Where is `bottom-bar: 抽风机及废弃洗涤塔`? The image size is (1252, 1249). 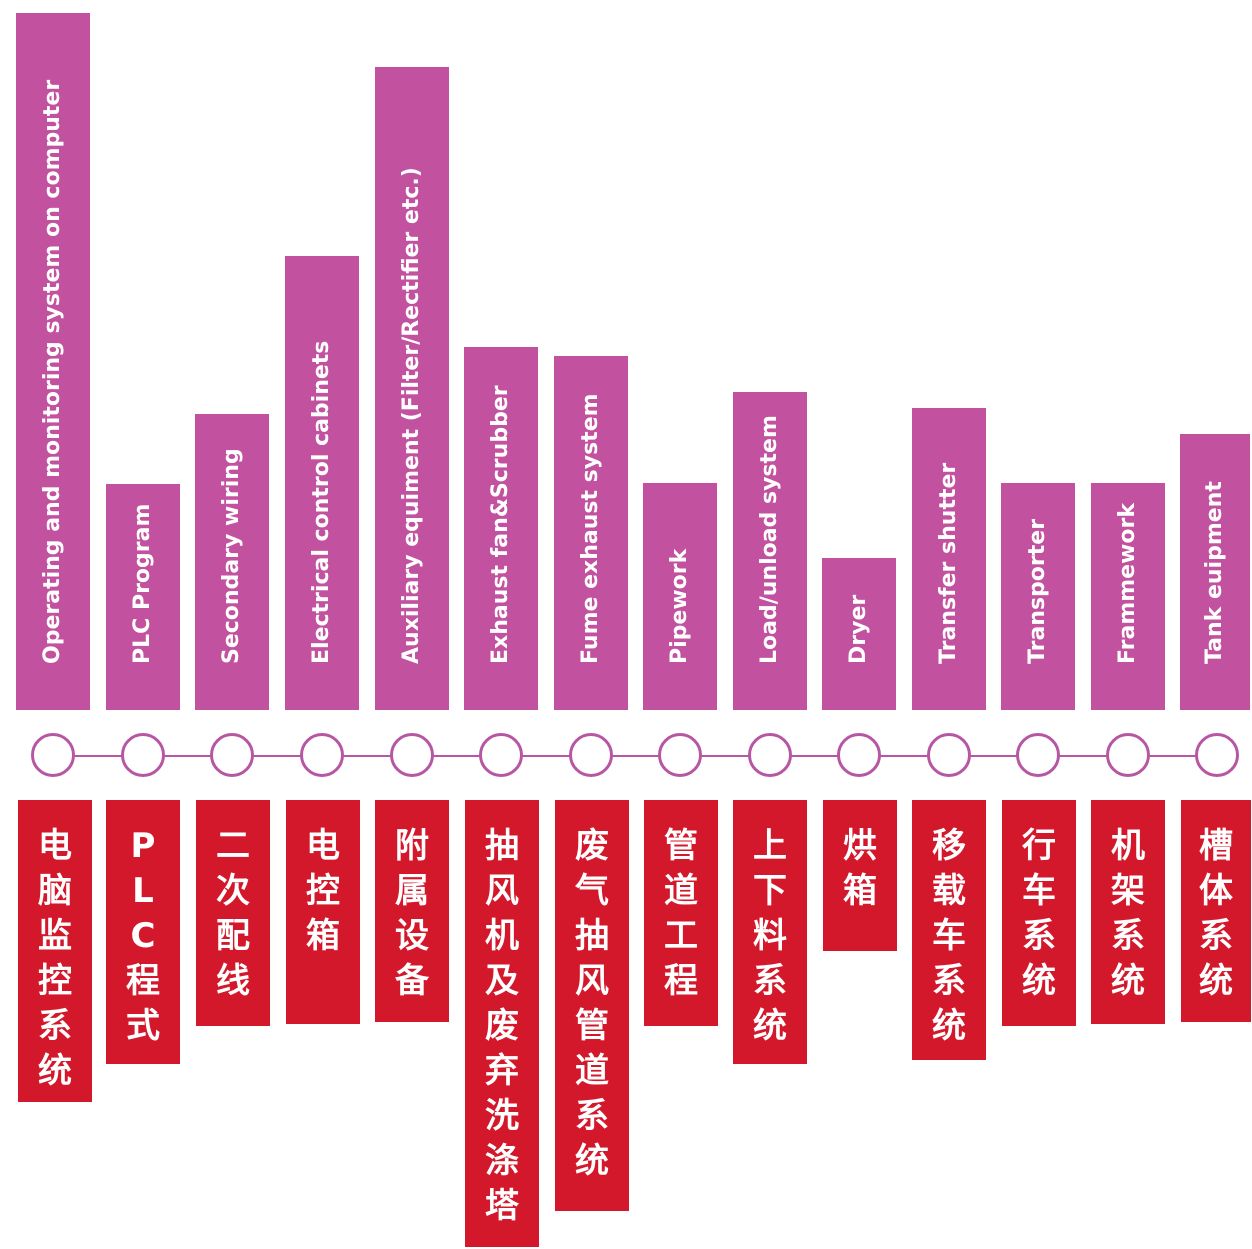
bottom-bar: 抽风机及废弃洗涤塔 is located at coordinates (502, 1023).